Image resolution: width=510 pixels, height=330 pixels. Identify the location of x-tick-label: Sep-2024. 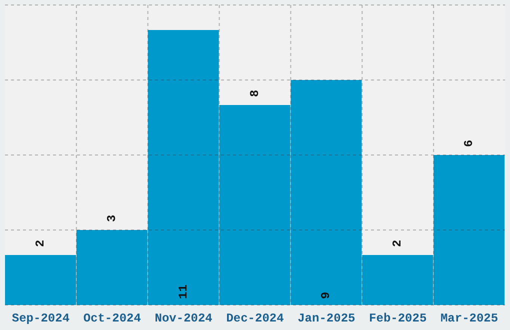
(41, 319).